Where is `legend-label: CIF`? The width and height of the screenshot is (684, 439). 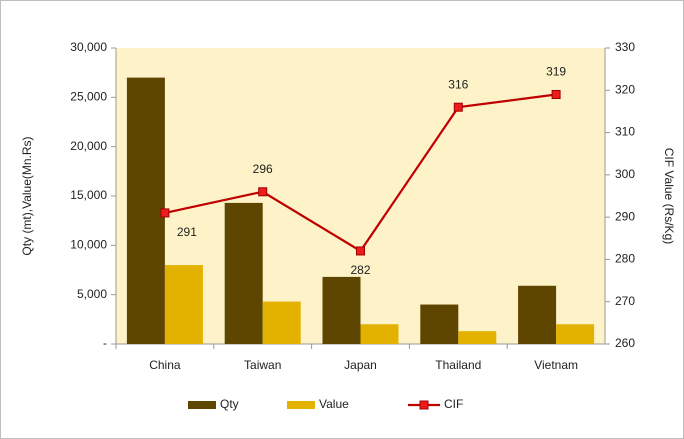 legend-label: CIF is located at coordinates (453, 404).